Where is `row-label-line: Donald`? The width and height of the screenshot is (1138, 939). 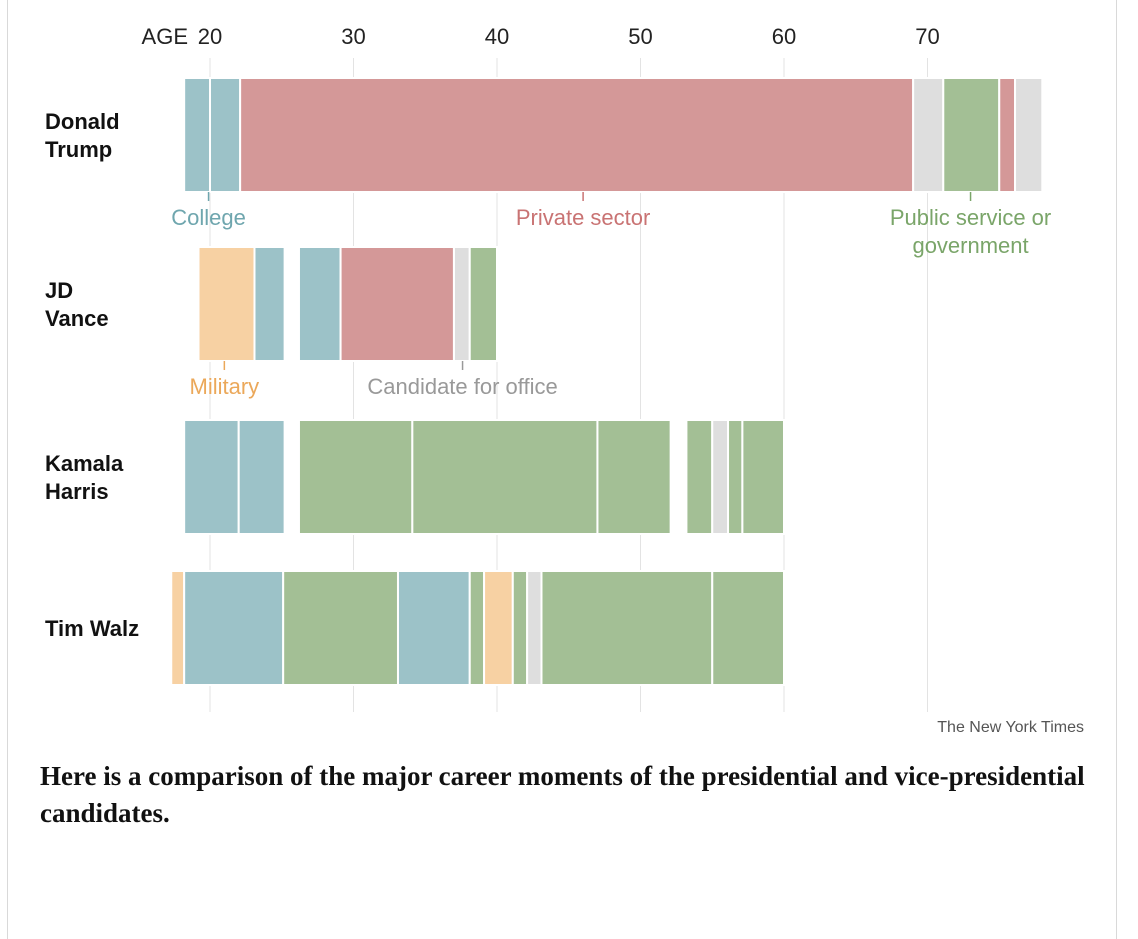 row-label-line: Donald is located at coordinates (82, 121).